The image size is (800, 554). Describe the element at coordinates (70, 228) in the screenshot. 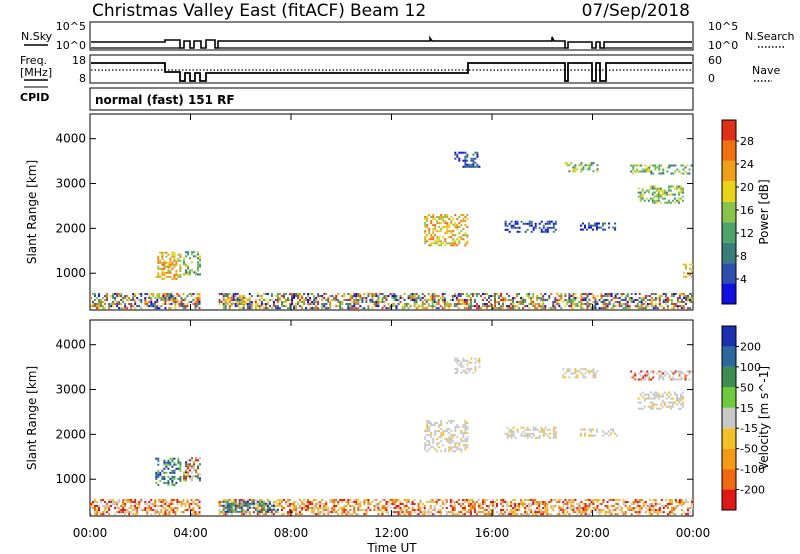

I see `power-ytick-label: 2000` at that location.